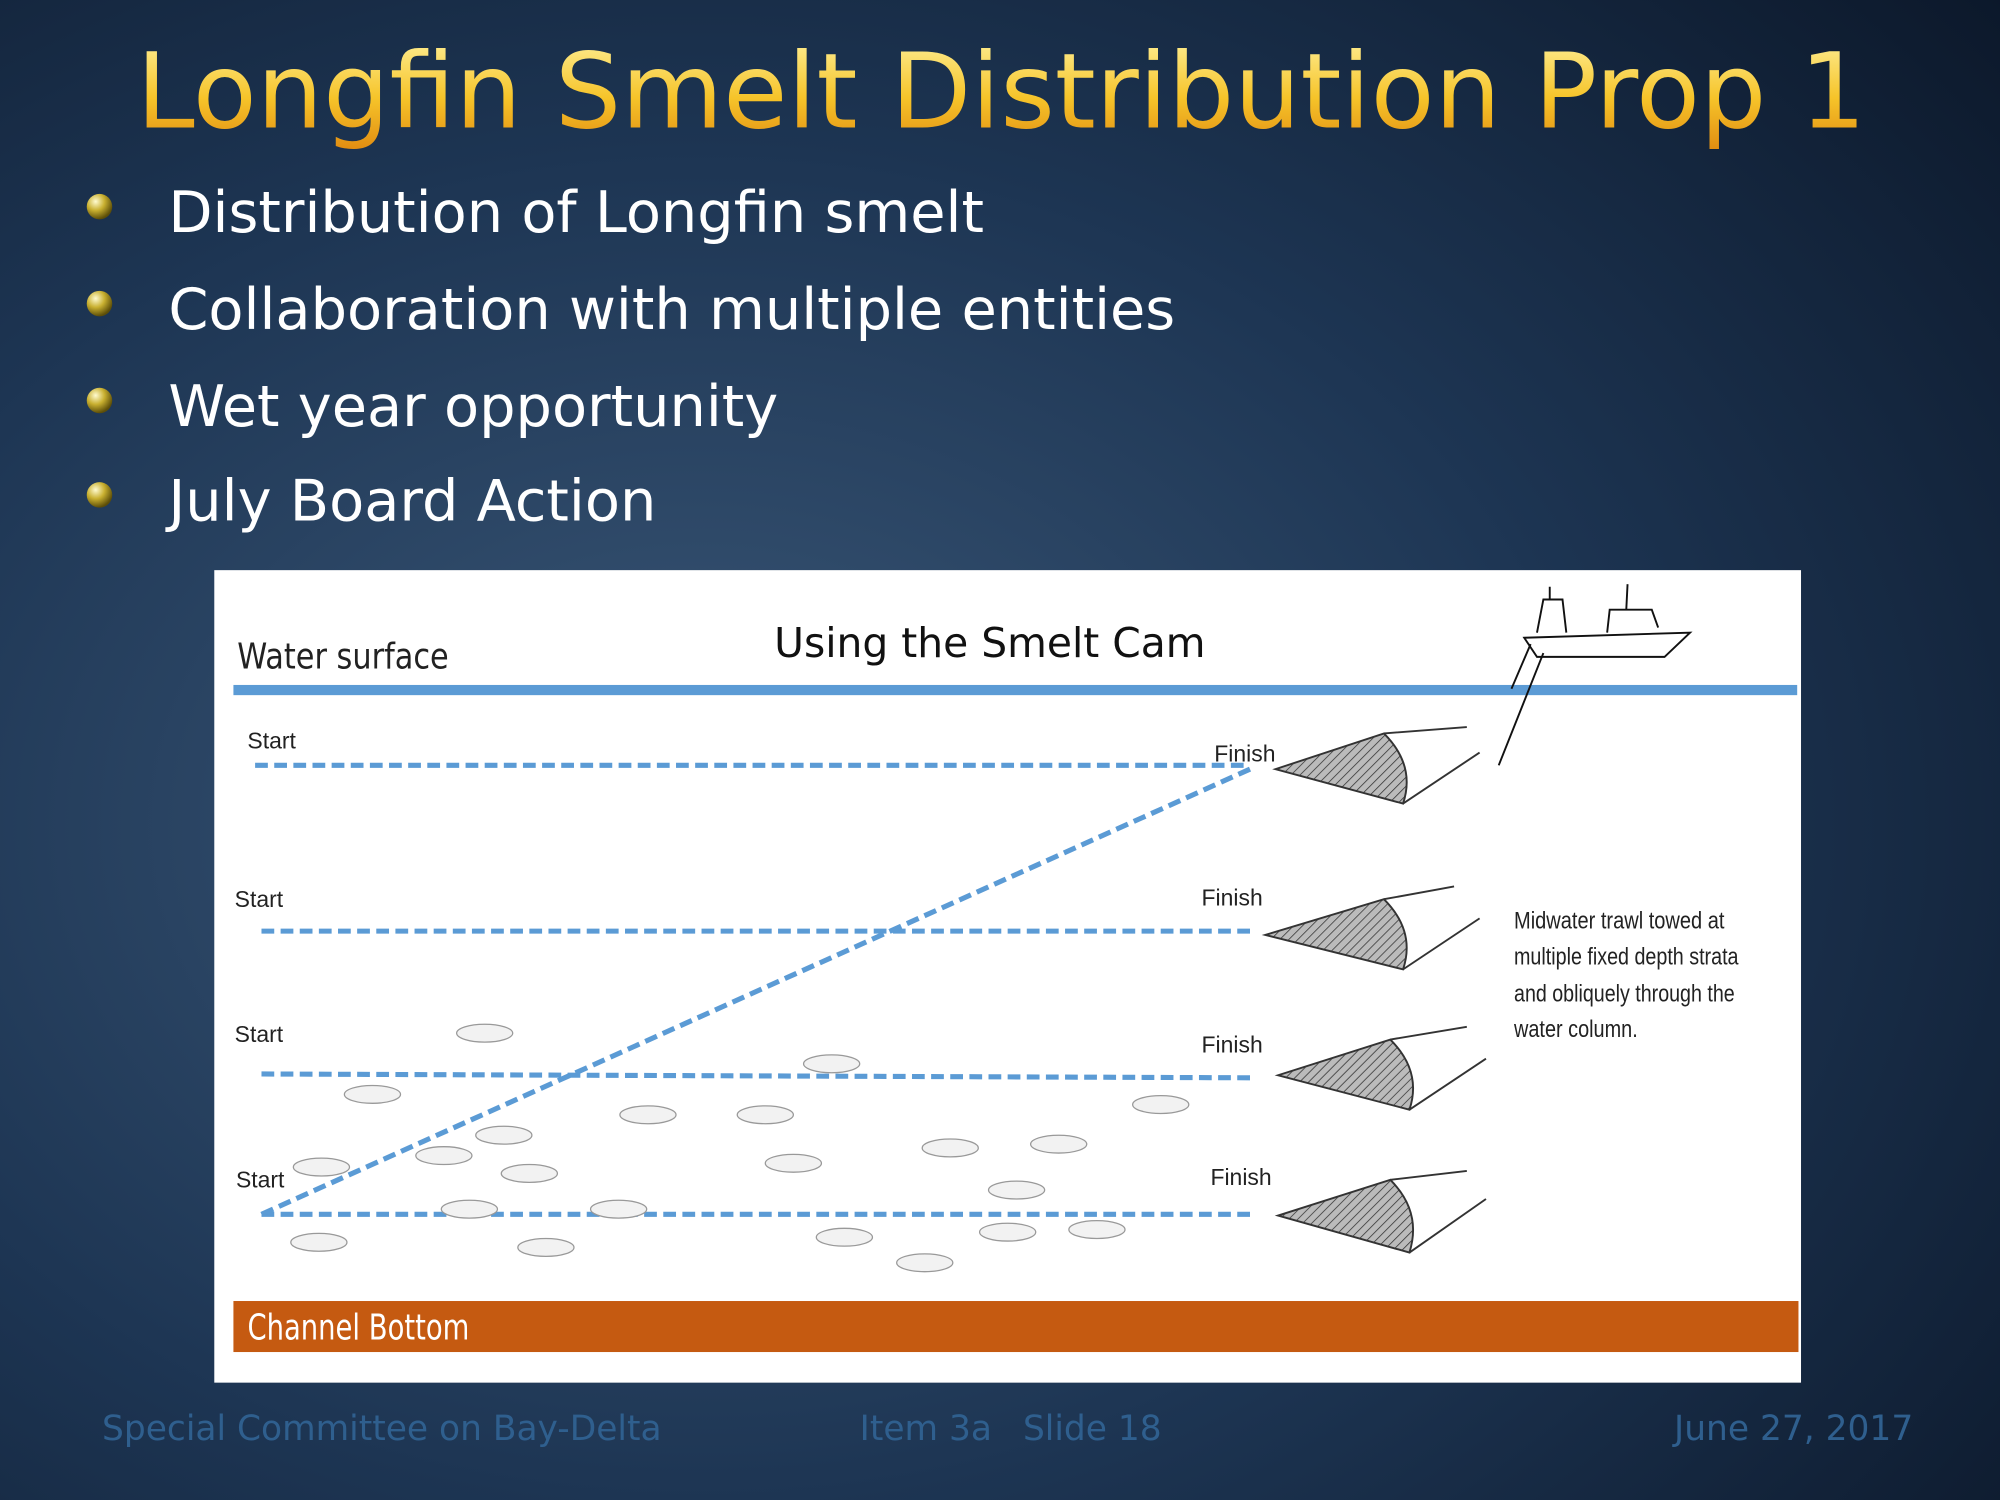 The width and height of the screenshot is (2000, 1500). I want to click on caption-line: multiple fixed depth strata, so click(1626, 956).